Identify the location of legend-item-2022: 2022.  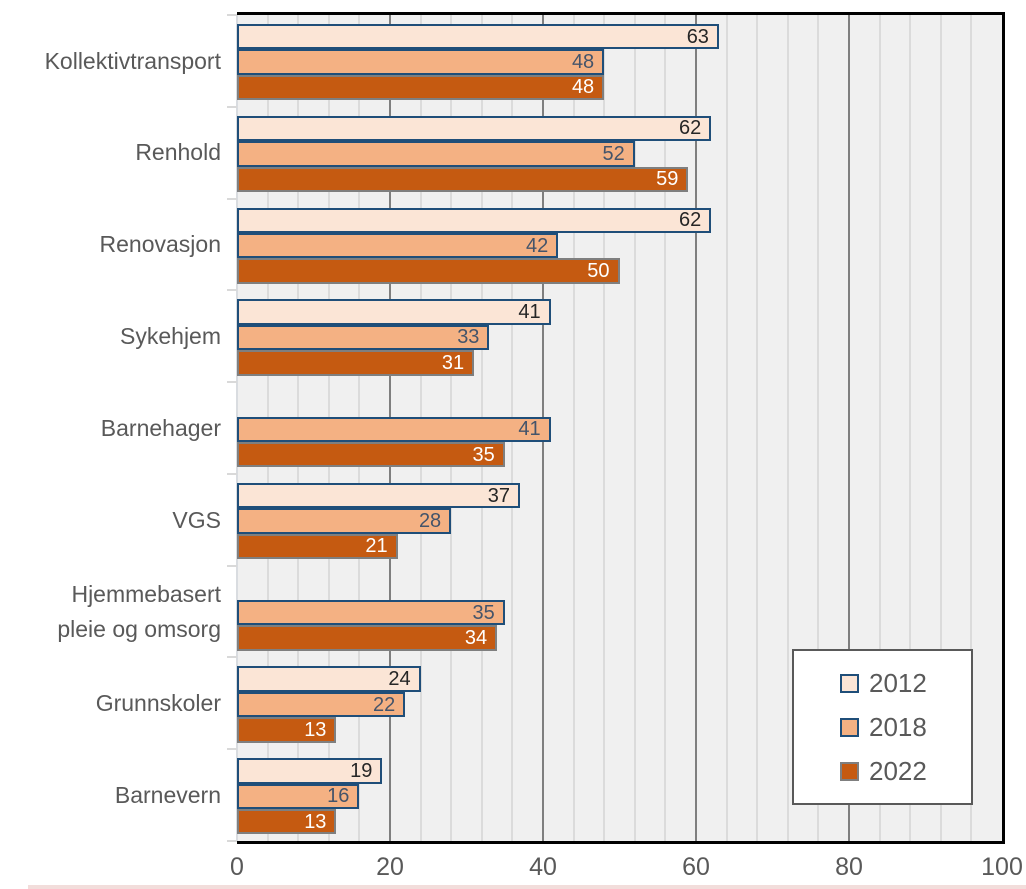
(905, 771).